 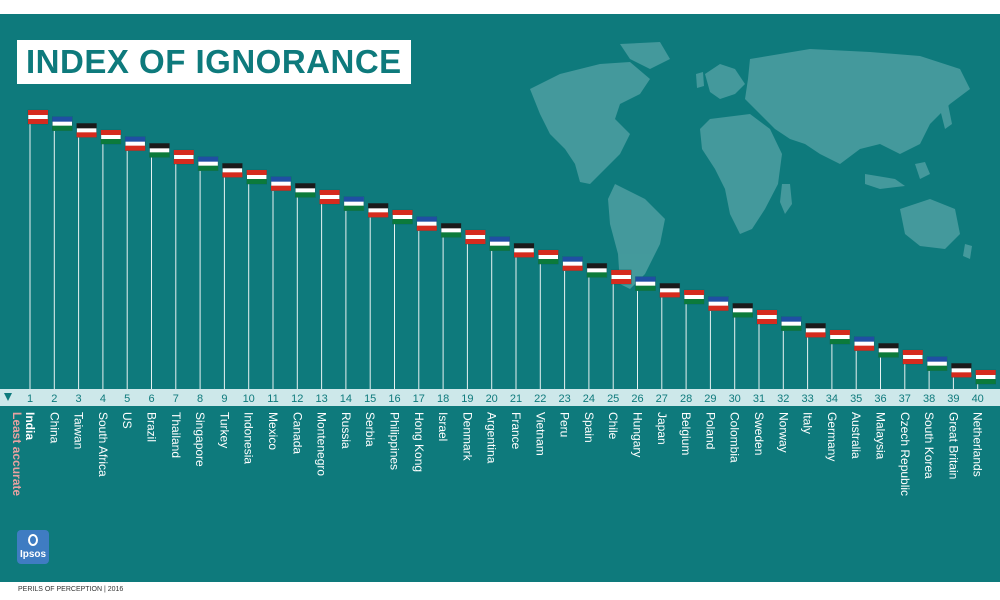 I want to click on footer-note: PERILS OF PERCEPTION | 2016, so click(x=71, y=589).